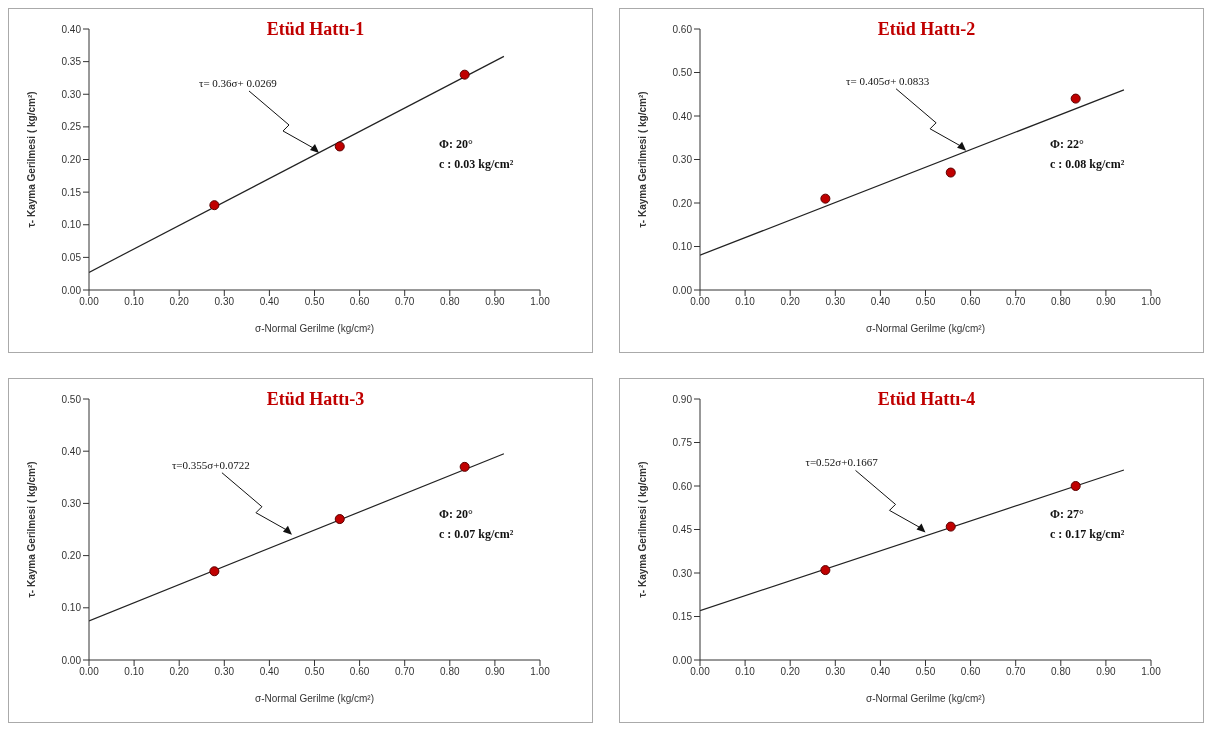  I want to click on annotation: τ=0.355σ+0.0722, so click(210, 464).